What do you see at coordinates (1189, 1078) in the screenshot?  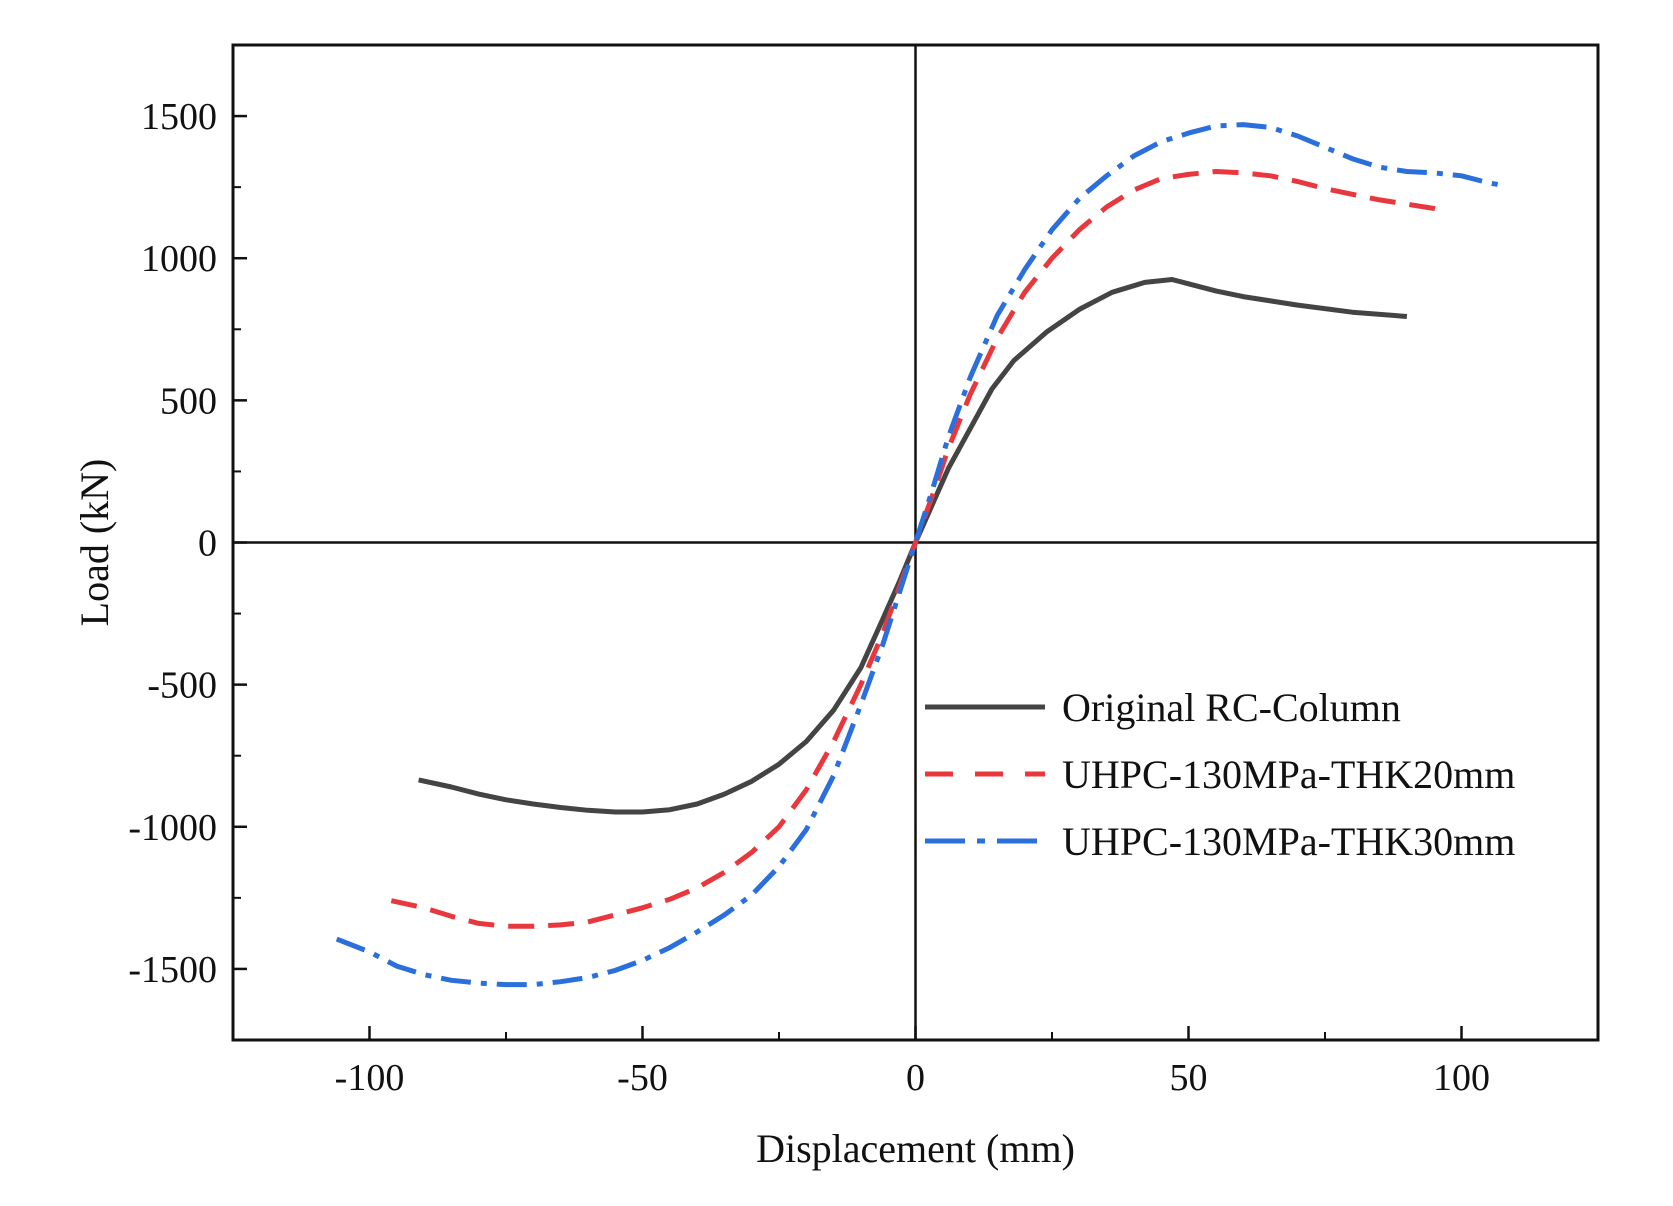 I see `x-tick-label: 50` at bounding box center [1189, 1078].